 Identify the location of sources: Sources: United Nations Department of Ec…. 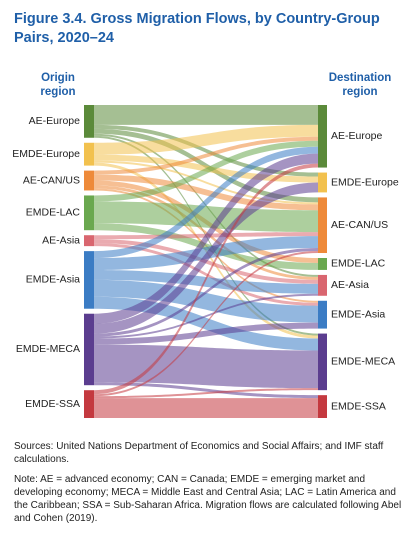
(199, 453).